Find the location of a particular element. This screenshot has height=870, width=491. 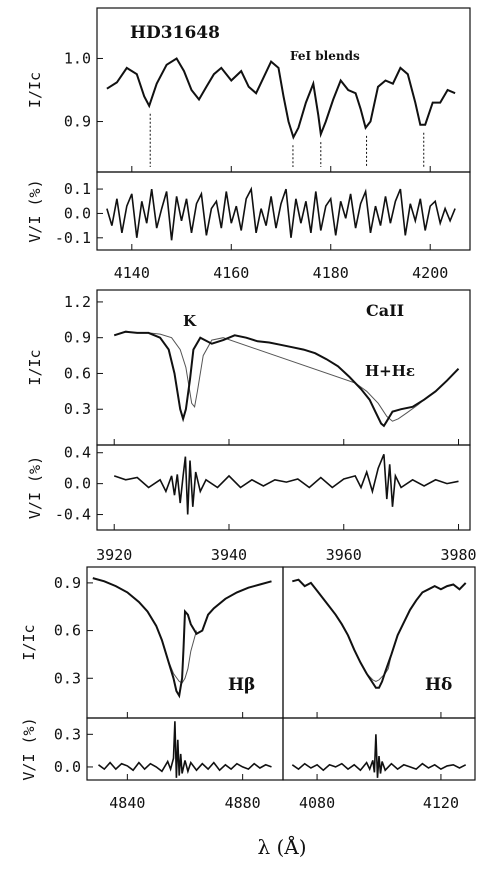

fe-vi-line is located at coordinates (281, 213).